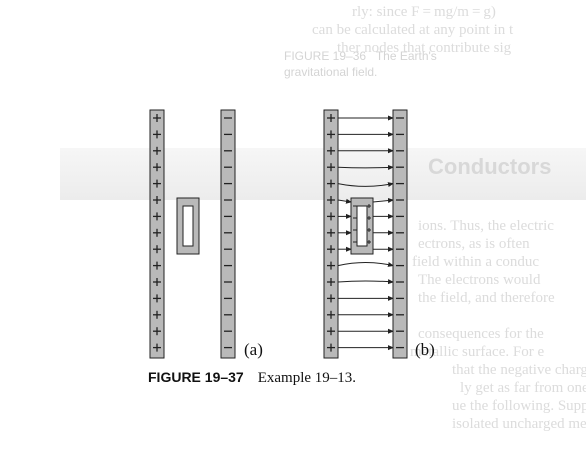 This screenshot has height=465, width=586. I want to click on induced-charges, so click(362, 224).